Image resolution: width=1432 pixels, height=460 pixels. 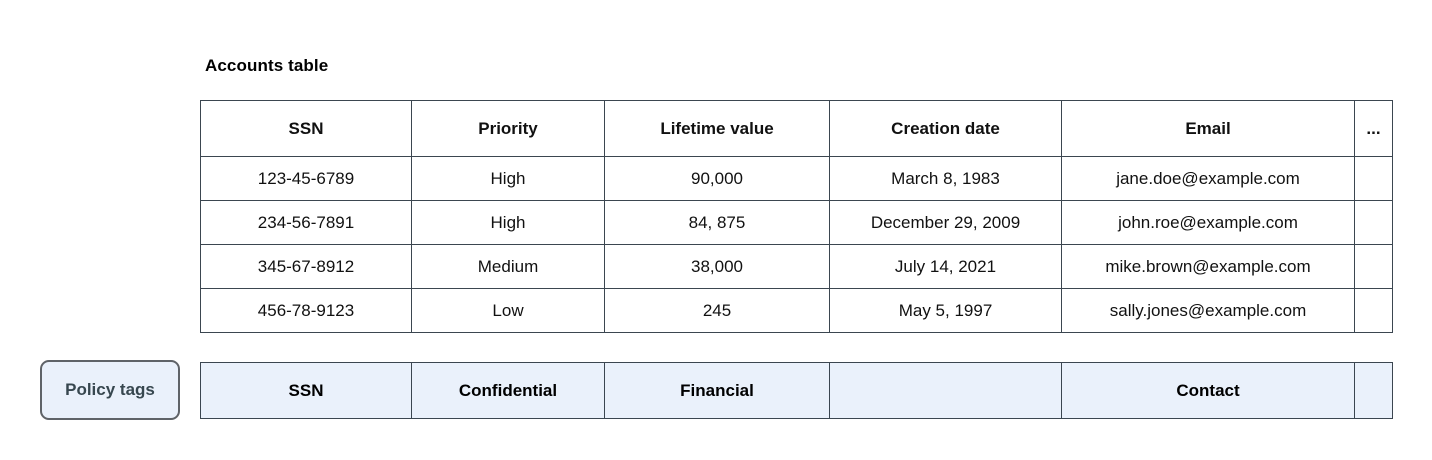 What do you see at coordinates (717, 310) in the screenshot?
I see `cell-lifetime-value: 245` at bounding box center [717, 310].